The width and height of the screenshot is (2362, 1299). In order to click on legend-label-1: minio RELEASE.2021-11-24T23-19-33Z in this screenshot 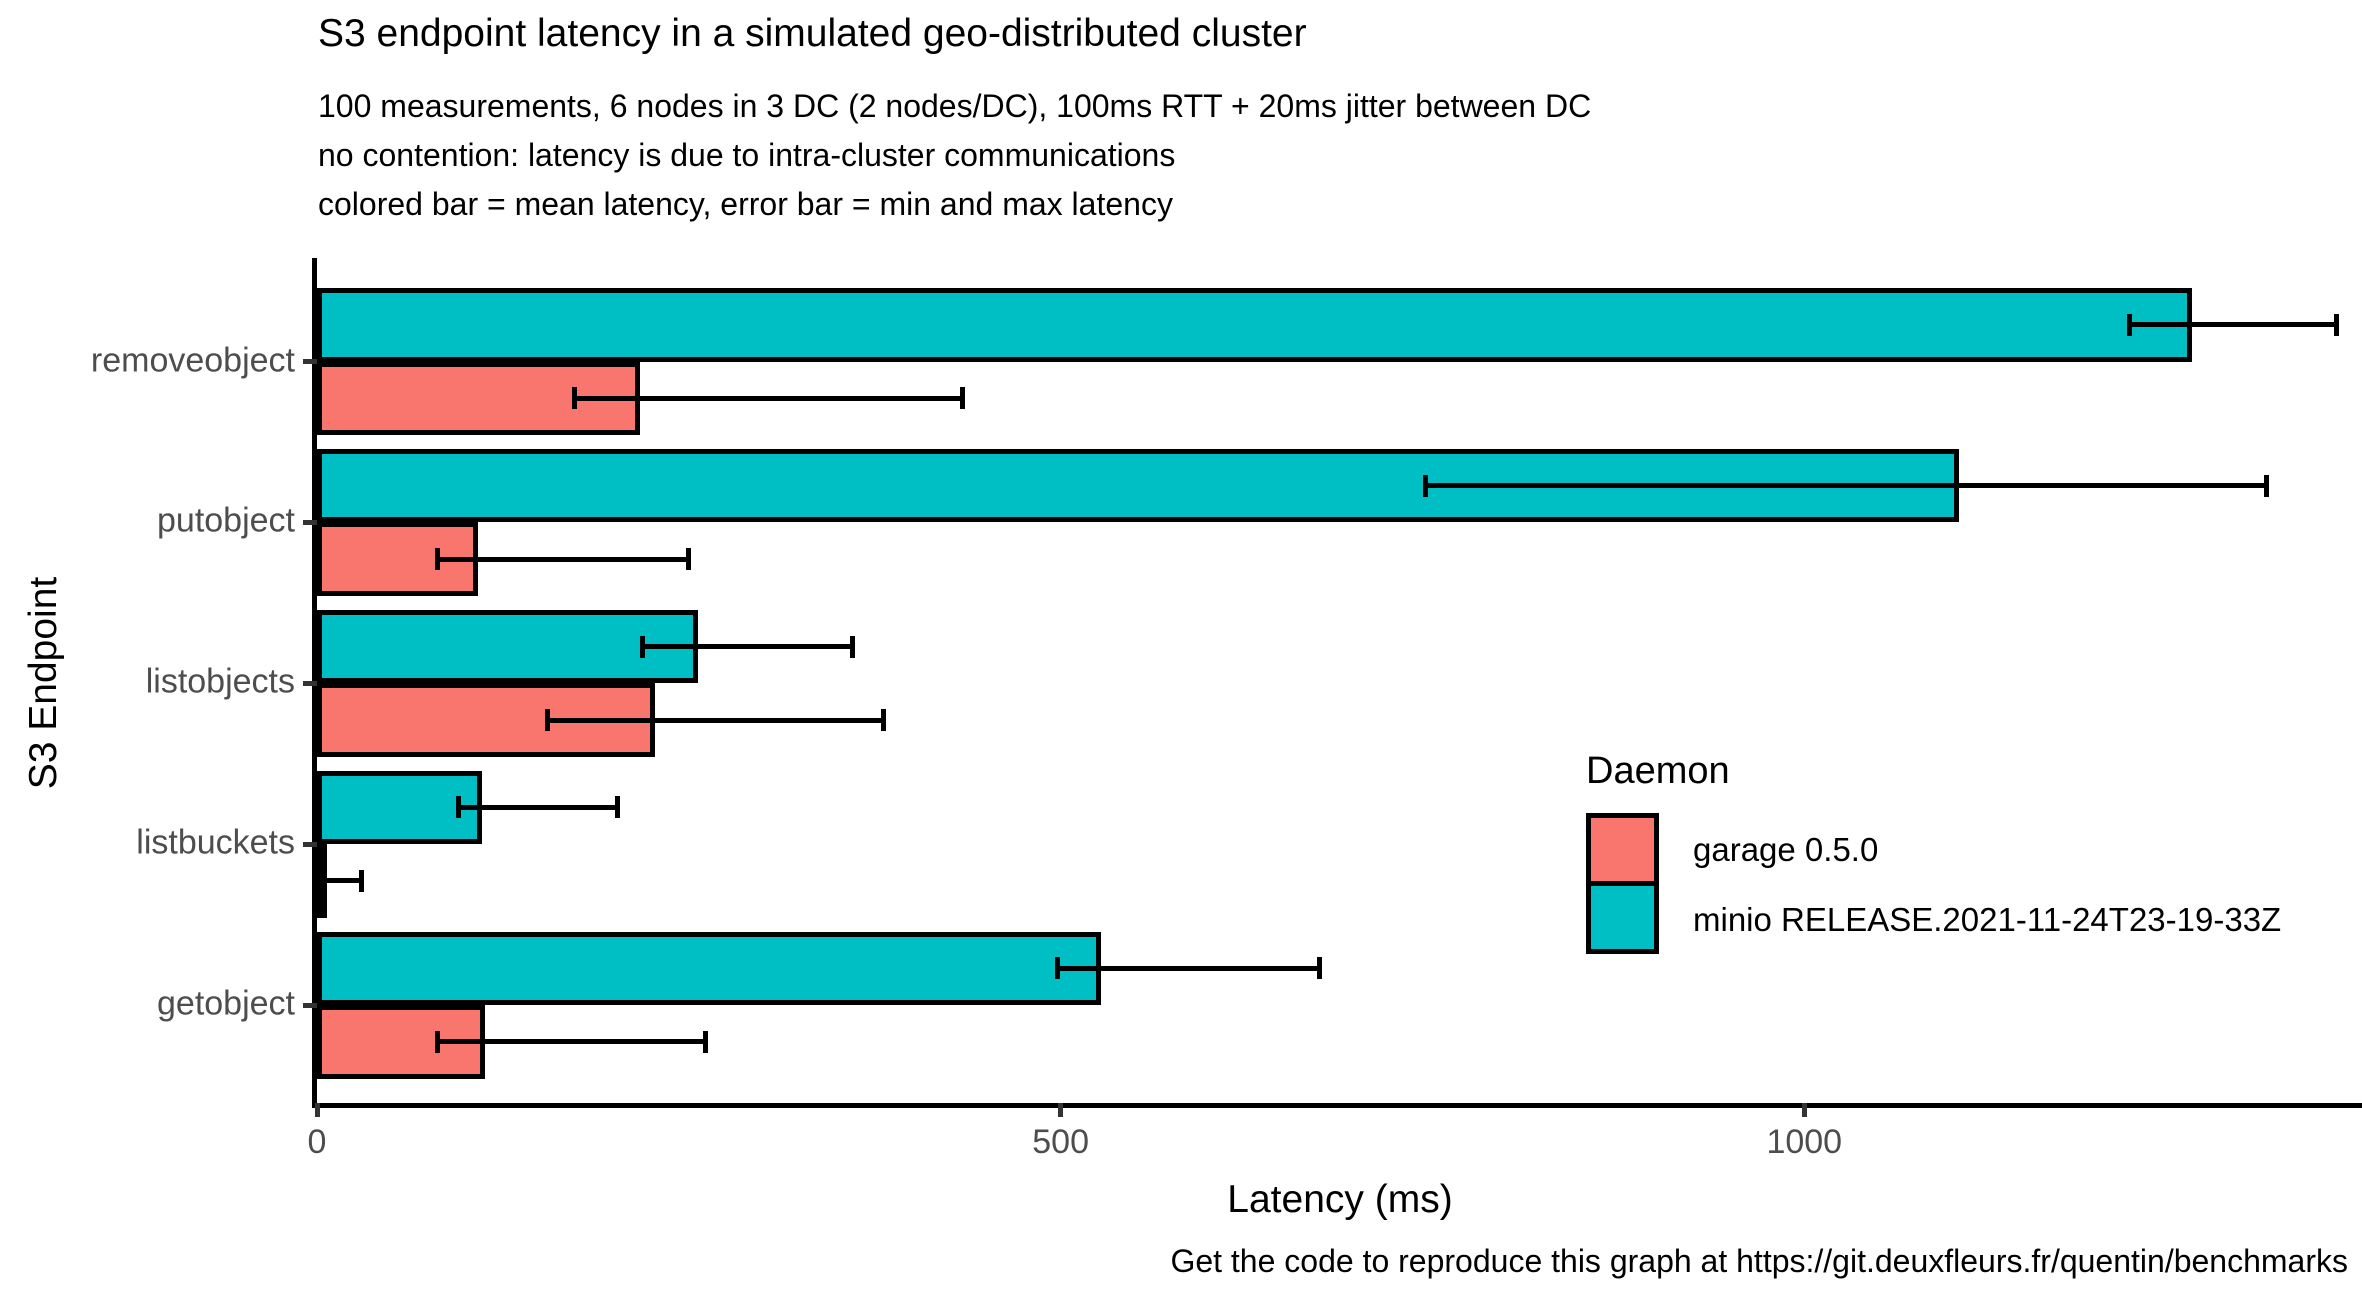, I will do `click(1987, 919)`.